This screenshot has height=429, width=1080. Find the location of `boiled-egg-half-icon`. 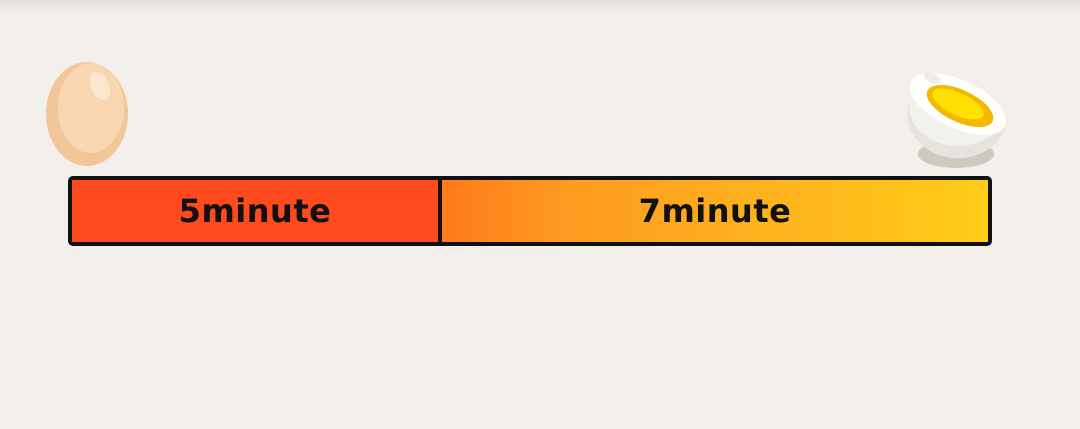

boiled-egg-half-icon is located at coordinates (957, 120).